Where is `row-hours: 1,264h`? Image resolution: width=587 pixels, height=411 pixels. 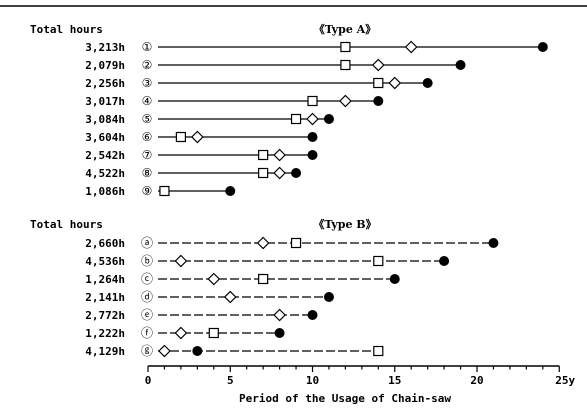 row-hours: 1,264h is located at coordinates (105, 279).